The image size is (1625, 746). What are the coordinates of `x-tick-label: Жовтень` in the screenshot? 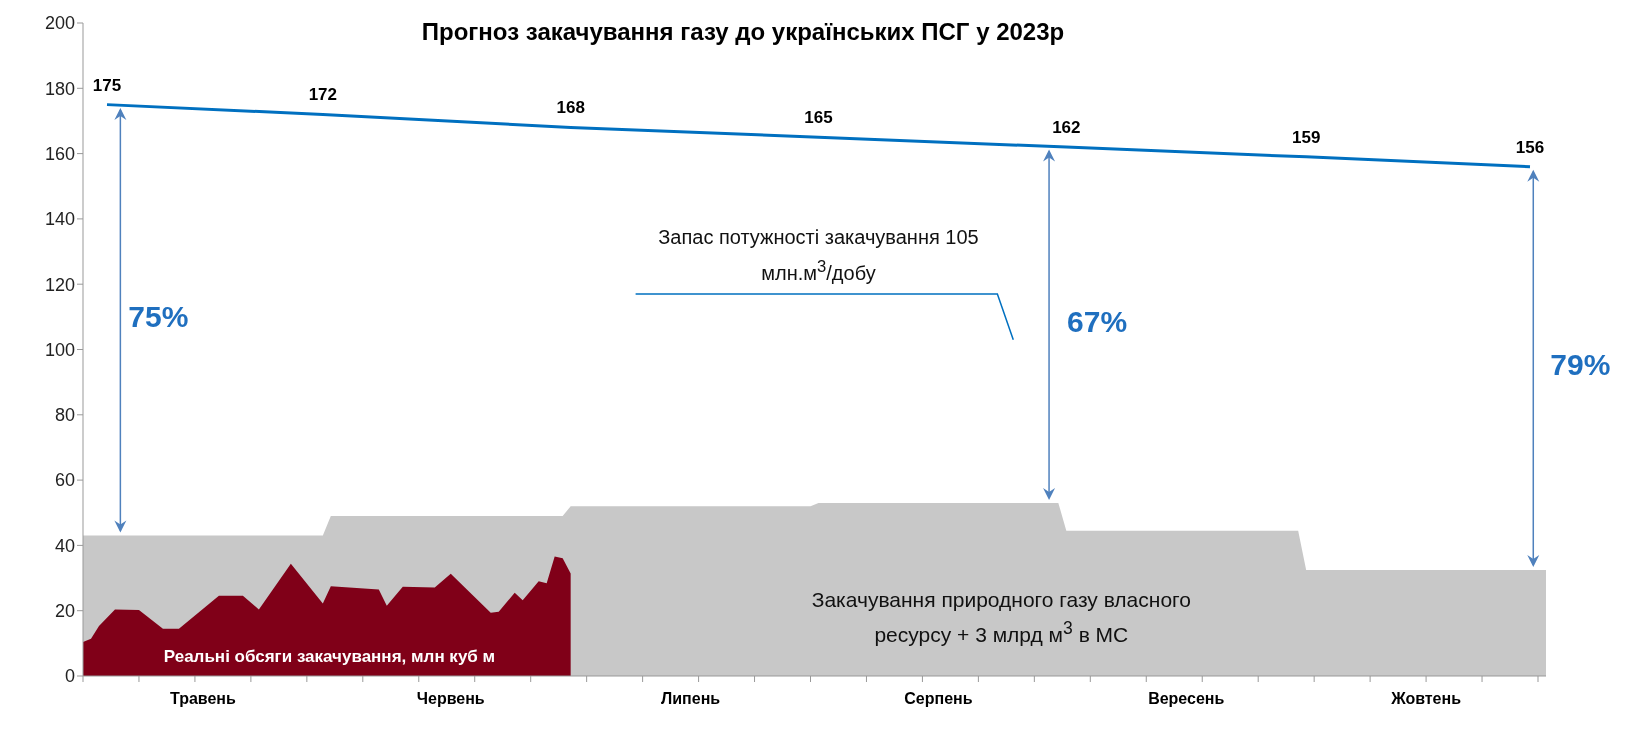 It's located at (1426, 698).